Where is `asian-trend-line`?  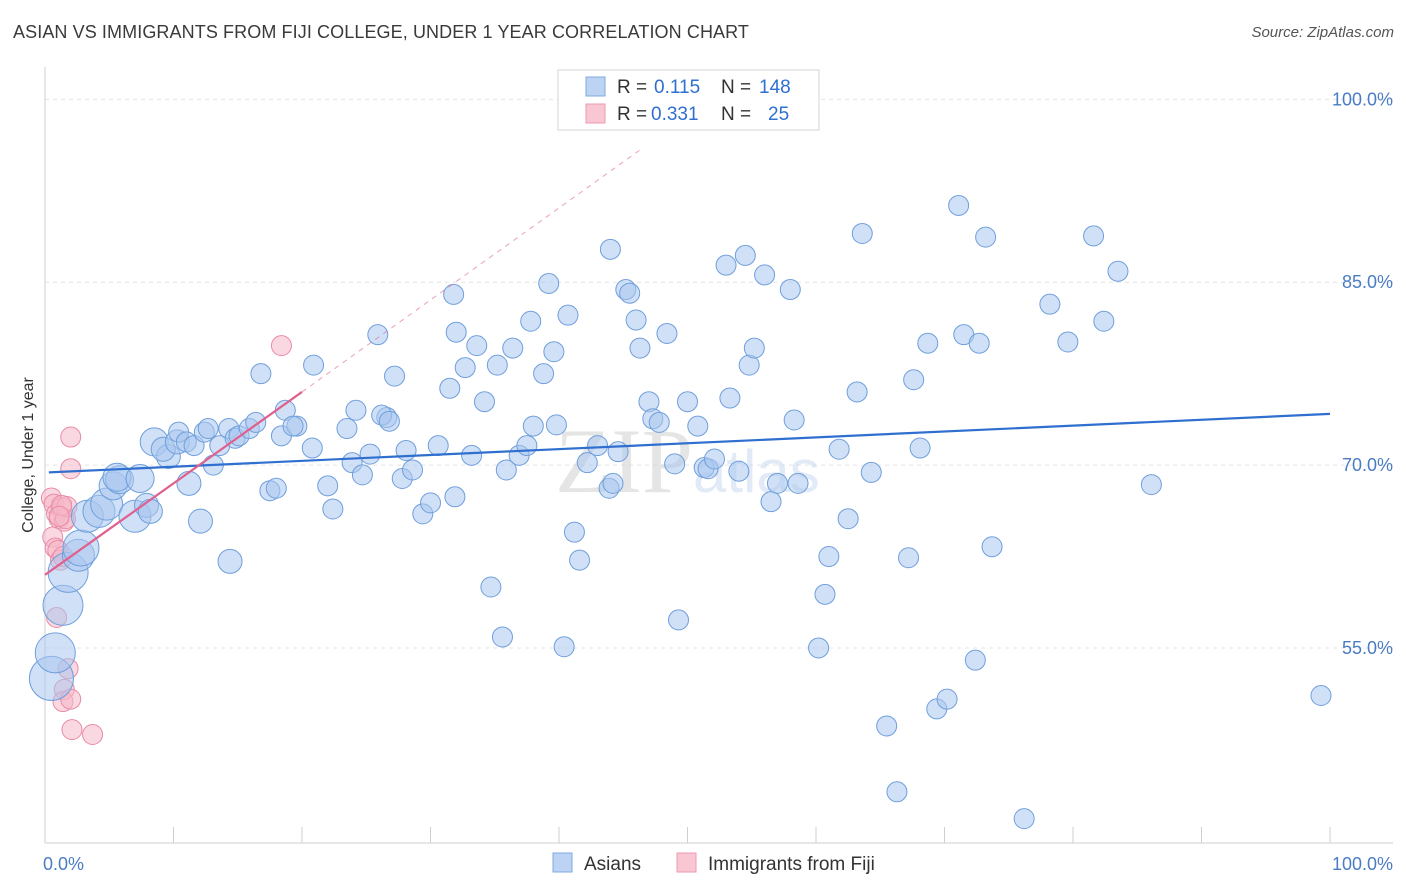
asian-trend-line is located at coordinates (689, 443).